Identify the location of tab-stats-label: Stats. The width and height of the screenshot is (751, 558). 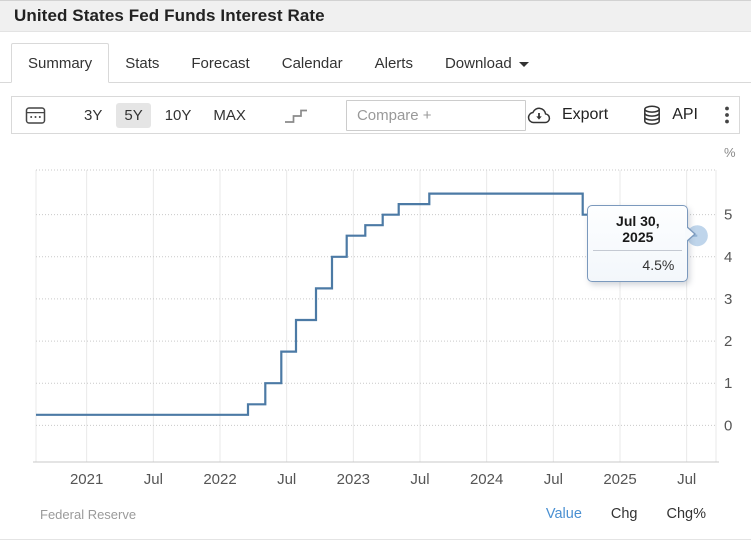
(142, 63).